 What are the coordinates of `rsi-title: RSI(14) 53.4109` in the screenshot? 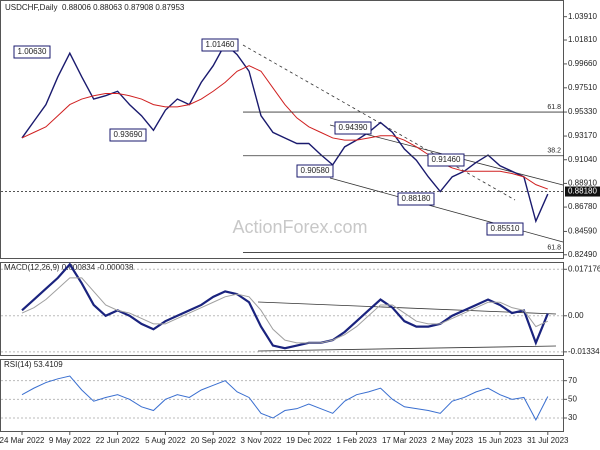 It's located at (33, 364).